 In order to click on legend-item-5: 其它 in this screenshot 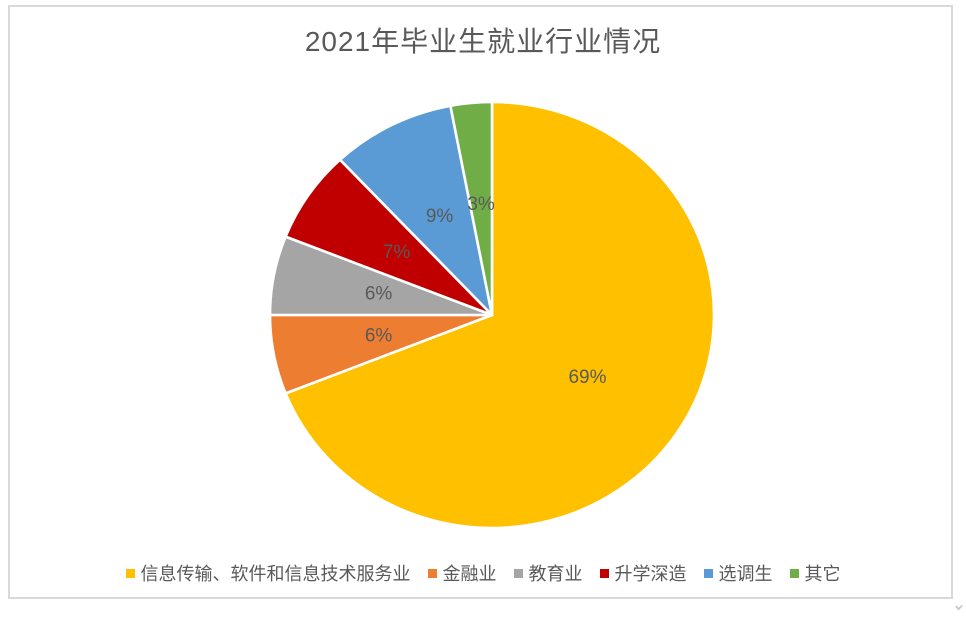, I will do `click(815, 573)`.